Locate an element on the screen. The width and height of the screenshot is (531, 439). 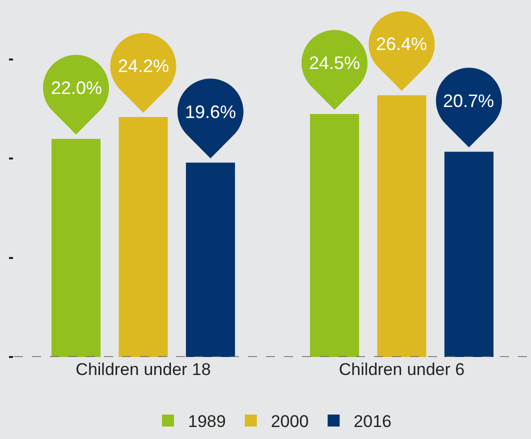
legend-label: 1989 is located at coordinates (207, 422).